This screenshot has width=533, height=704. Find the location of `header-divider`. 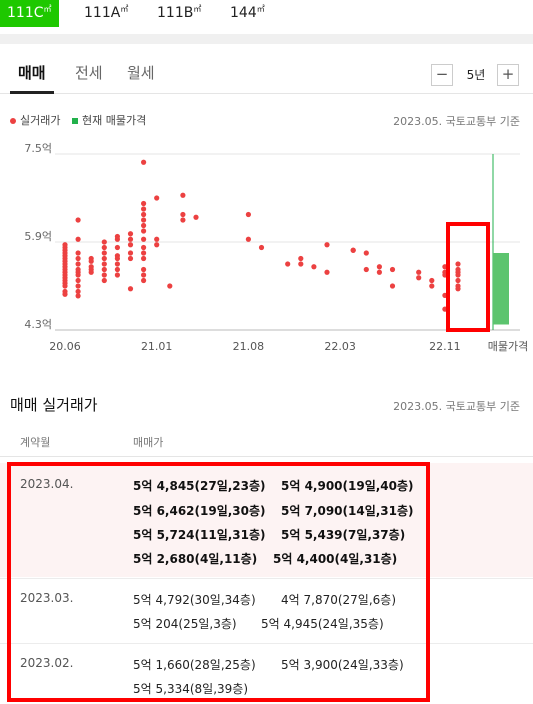

header-divider is located at coordinates (266, 456).